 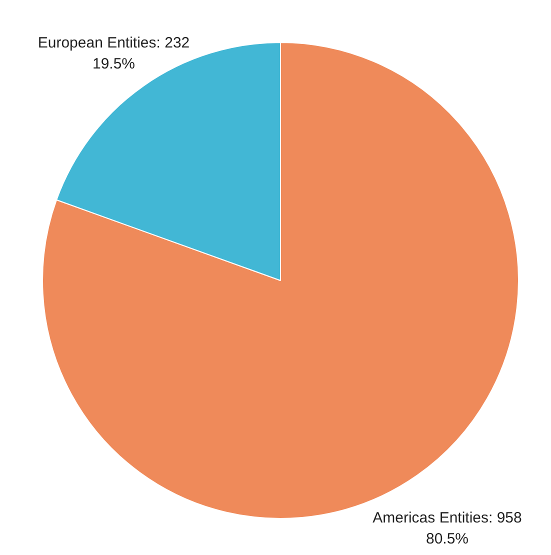 What do you see at coordinates (114, 43) in the screenshot?
I see `slice-label: European Entities: 232` at bounding box center [114, 43].